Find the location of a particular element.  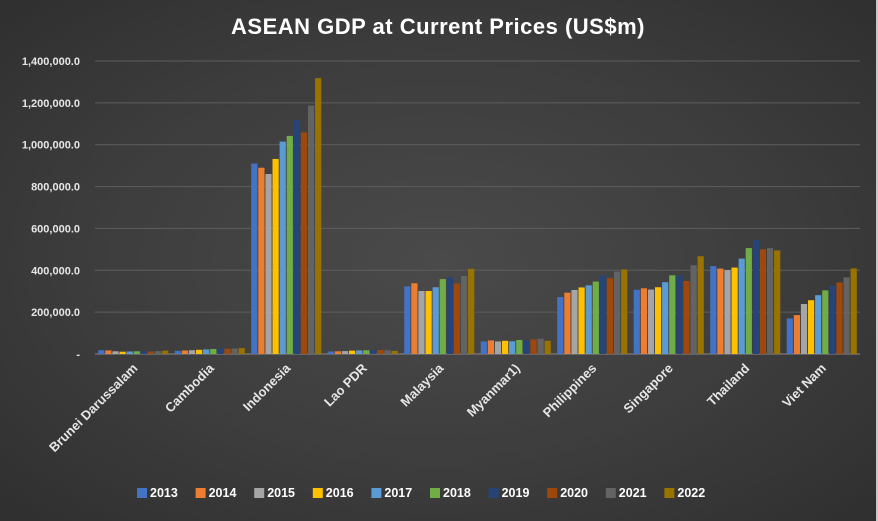

bar: Singapore 2022: 467000 is located at coordinates (700, 305).